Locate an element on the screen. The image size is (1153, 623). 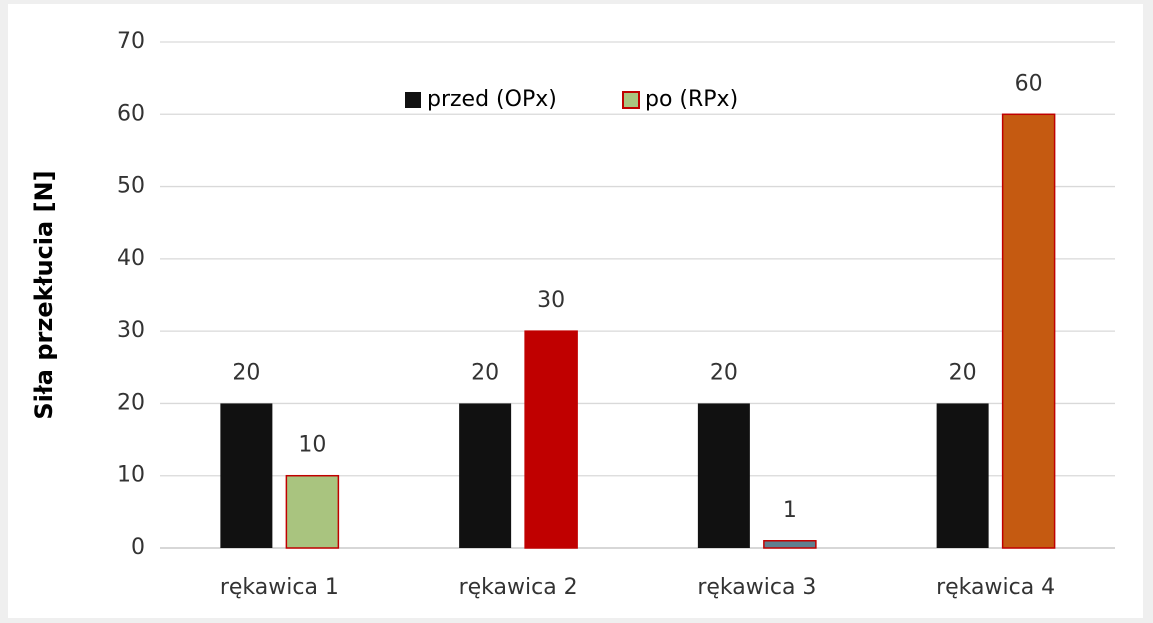
legend-label: po (RPx) is located at coordinates (691, 99).